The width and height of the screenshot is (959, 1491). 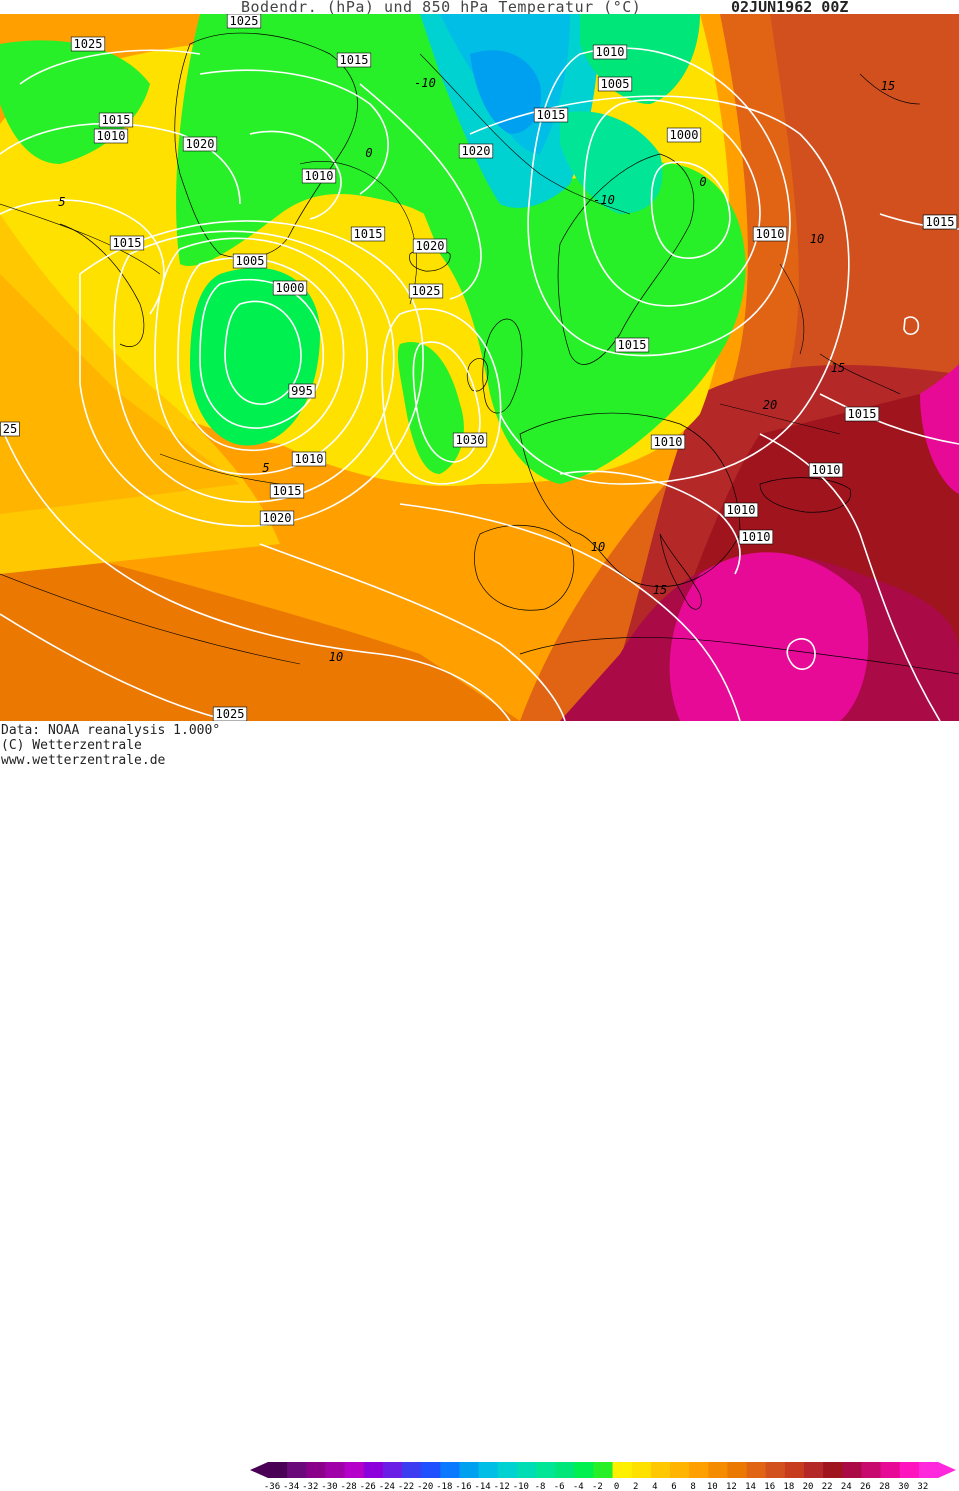 I want to click on legend-tick-16: 16, so click(x=769, y=1486).